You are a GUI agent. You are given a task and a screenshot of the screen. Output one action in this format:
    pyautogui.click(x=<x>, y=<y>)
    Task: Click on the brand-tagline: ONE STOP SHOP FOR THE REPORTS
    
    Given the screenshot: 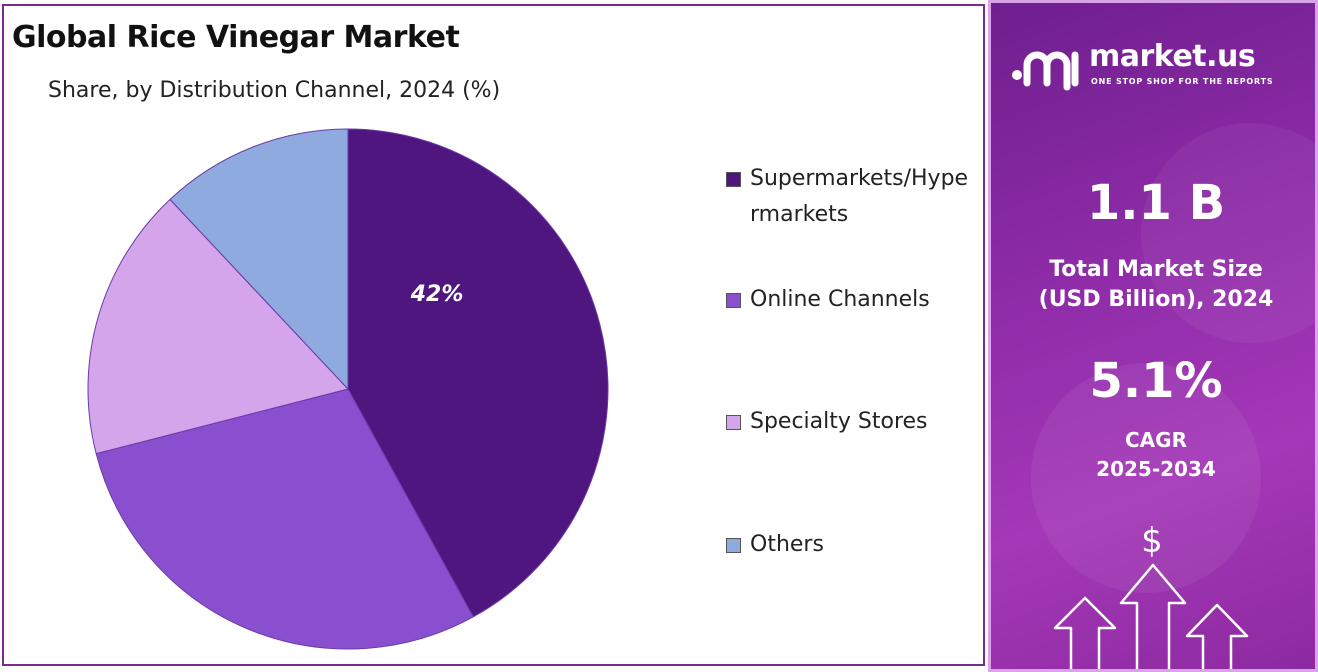 What is the action you would take?
    pyautogui.click(x=1182, y=81)
    